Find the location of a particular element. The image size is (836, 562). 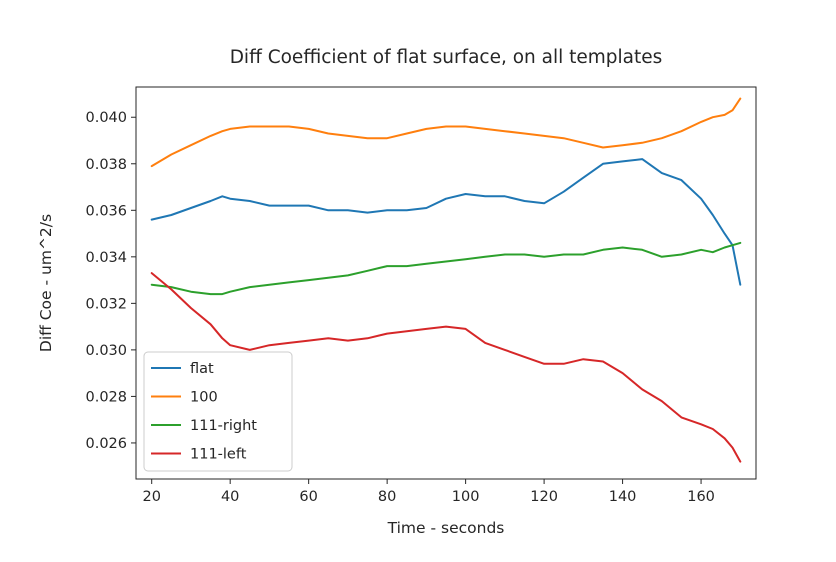

legend-box is located at coordinates (218, 411).